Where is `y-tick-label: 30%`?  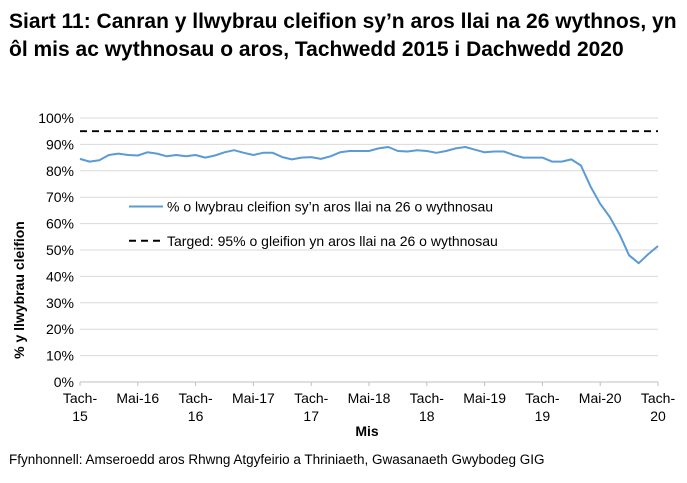
y-tick-label: 30% is located at coordinates (60, 303).